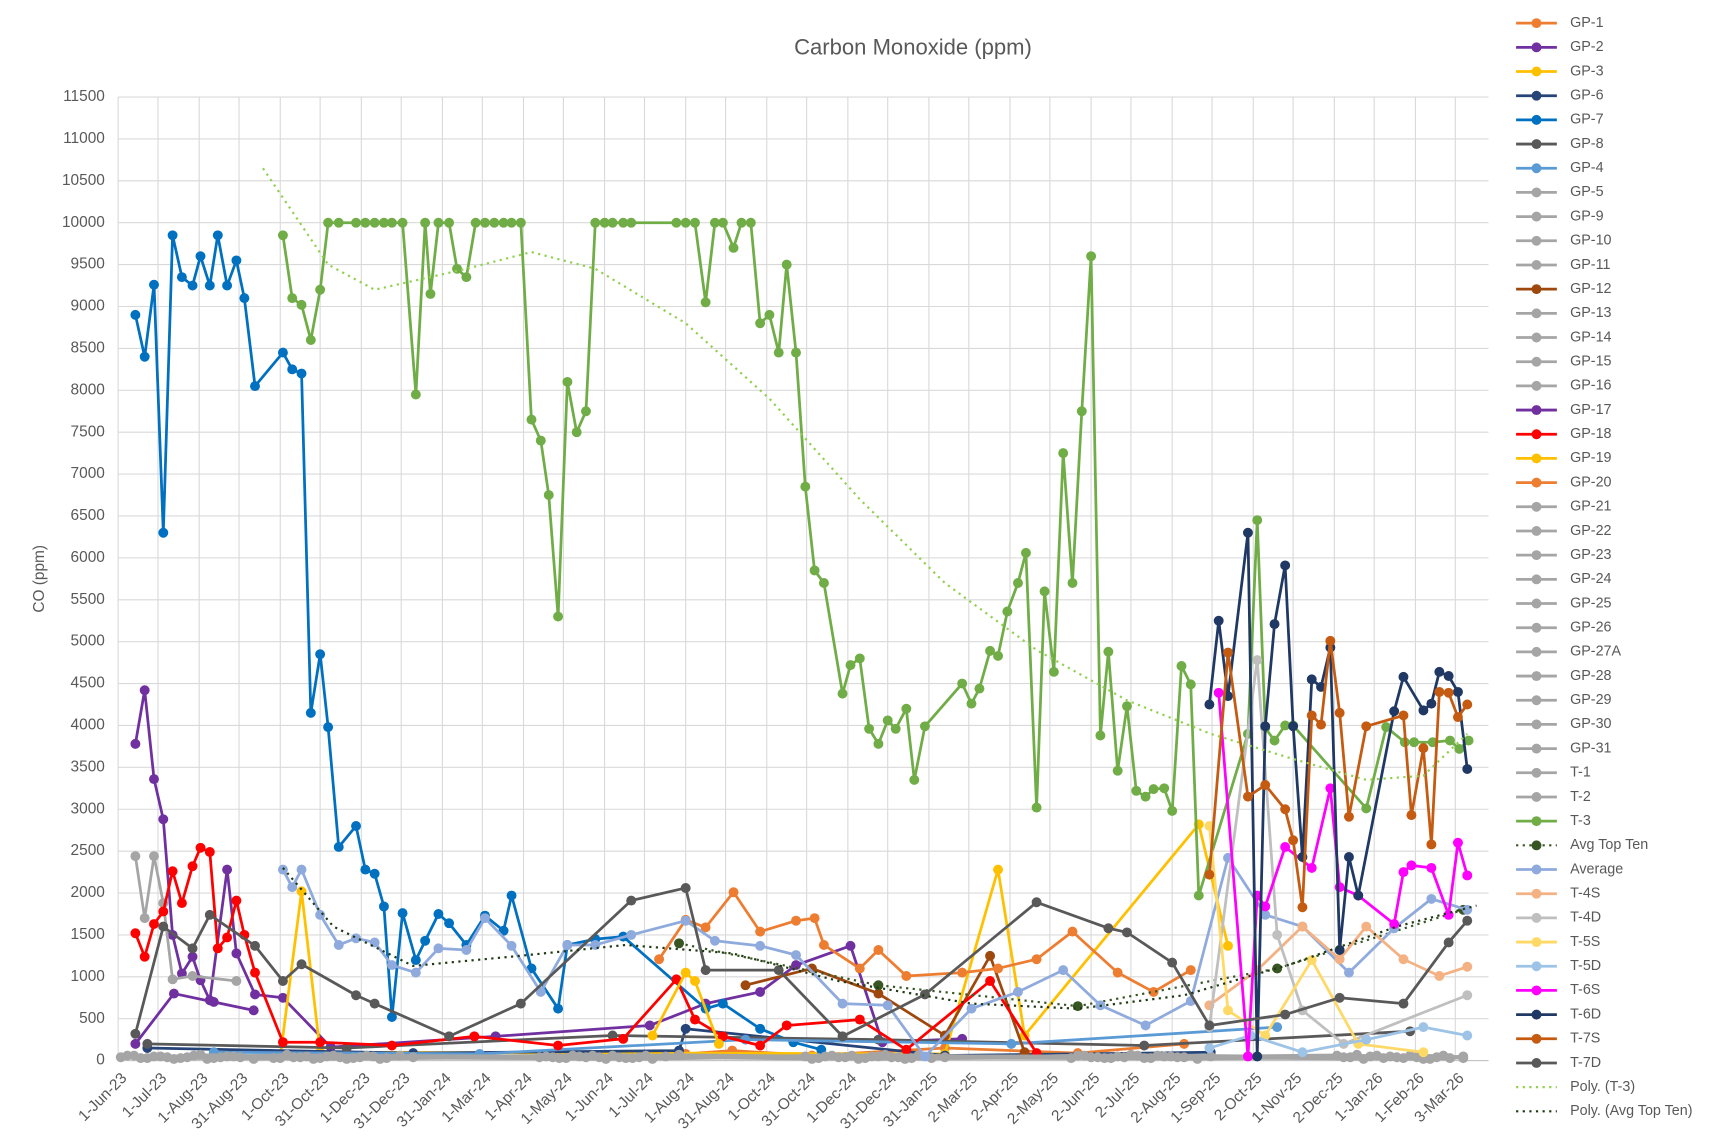 The image size is (1729, 1140). Describe the element at coordinates (88, 473) in the screenshot. I see `y-tick-label: 7000` at that location.